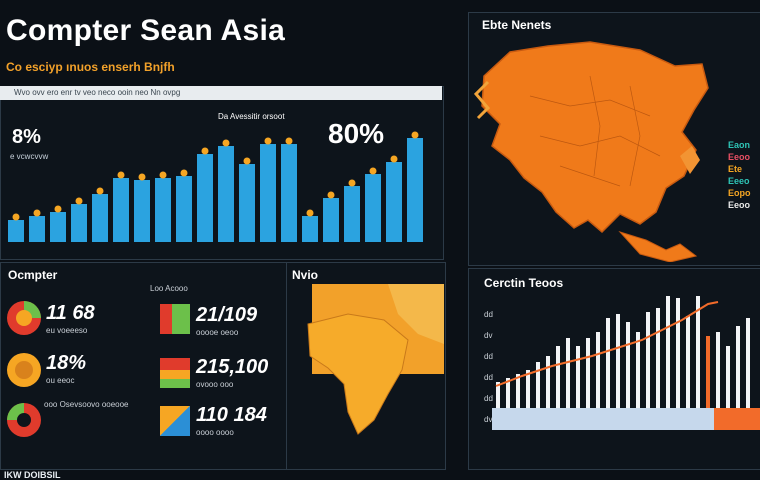 Image resolution: width=760 pixels, height=480 pixels. I want to click on left-percentage: 8%, so click(26, 137).